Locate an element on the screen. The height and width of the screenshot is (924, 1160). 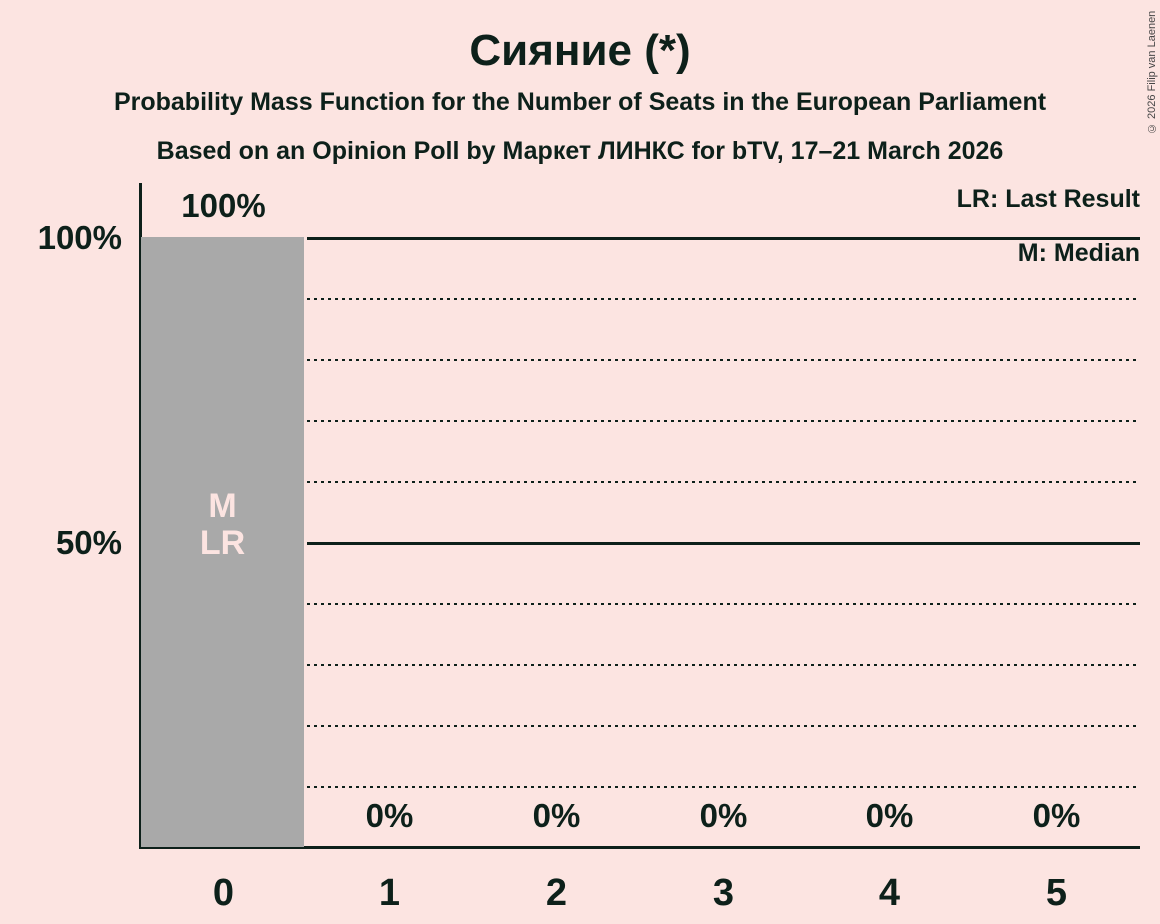
value-label-seat-1: 0% is located at coordinates (389, 815).